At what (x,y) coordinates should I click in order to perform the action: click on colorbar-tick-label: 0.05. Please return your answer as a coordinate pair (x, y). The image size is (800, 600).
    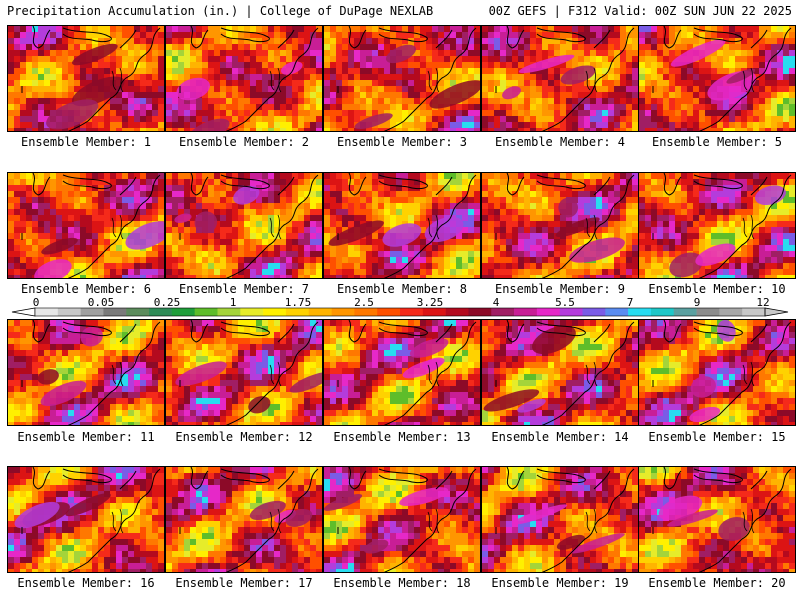
    Looking at the image, I should click on (101, 302).